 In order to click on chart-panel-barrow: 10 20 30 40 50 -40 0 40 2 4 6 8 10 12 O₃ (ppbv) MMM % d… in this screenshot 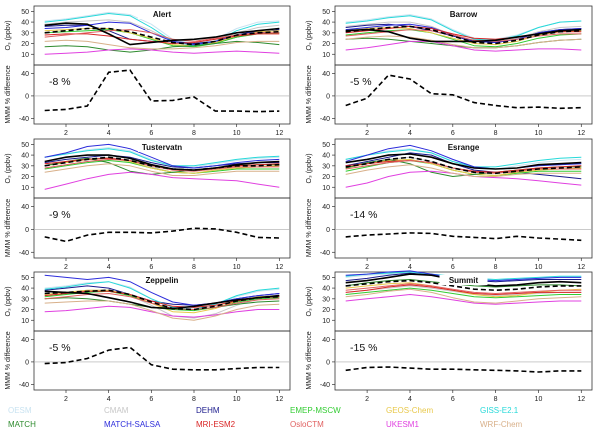, I will do `click(449, 71)`.